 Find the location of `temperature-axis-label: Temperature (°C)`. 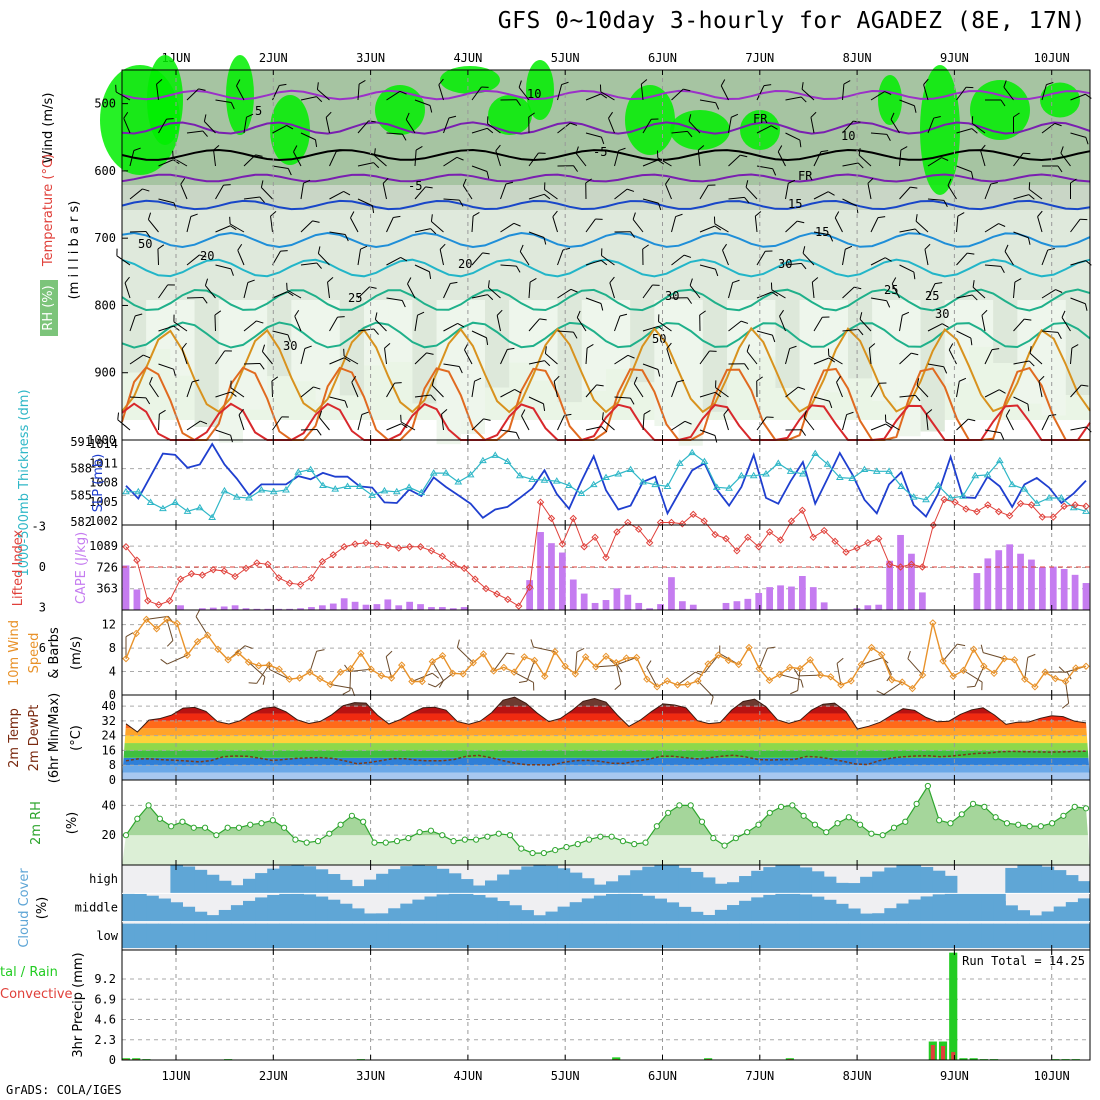

temperature-axis-label: Temperature (°C) is located at coordinates (48, 210).